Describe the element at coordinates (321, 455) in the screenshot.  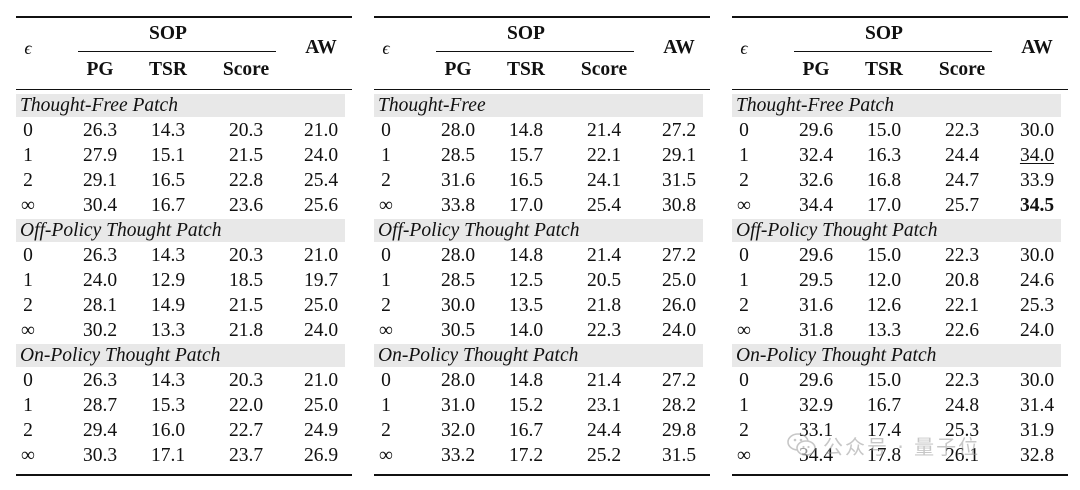
I see `metric-value: 26.9` at that location.